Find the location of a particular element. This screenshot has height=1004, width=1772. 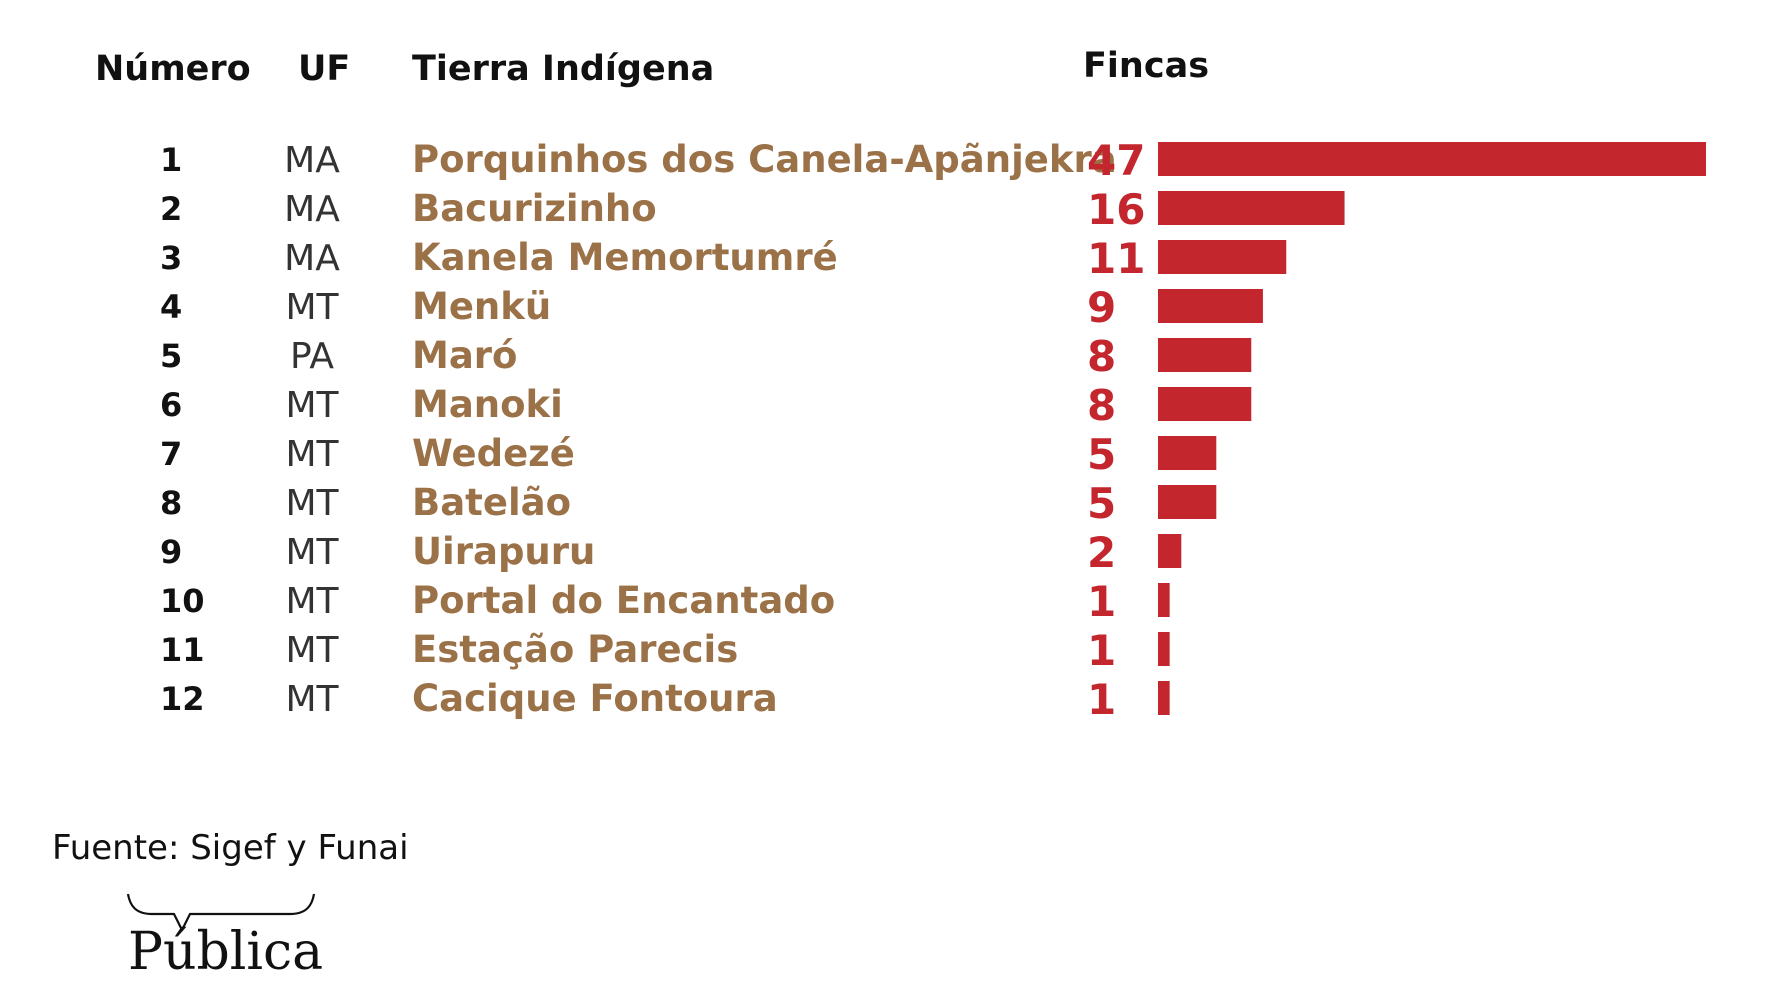

row-tierra-indigena: Uirapuru is located at coordinates (503, 551).